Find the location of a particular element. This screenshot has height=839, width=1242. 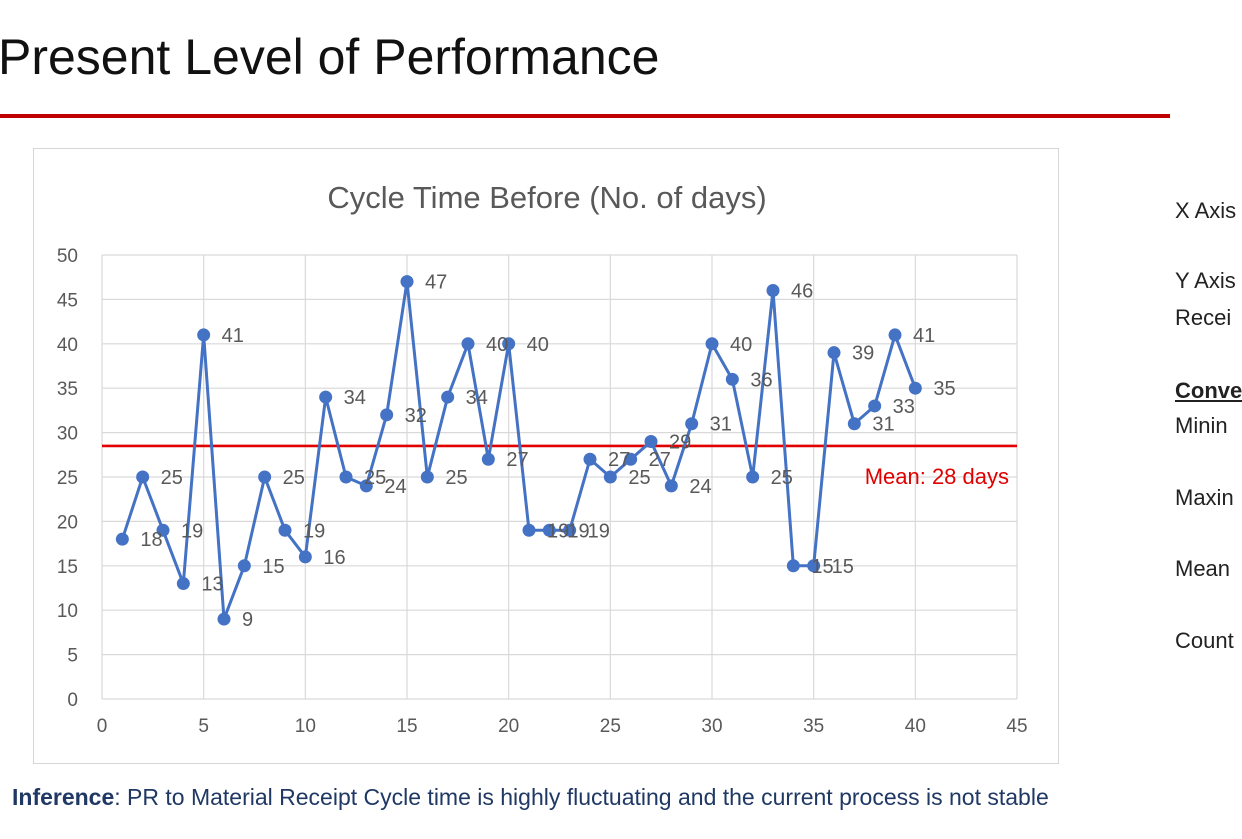

x-tick-label: 10 is located at coordinates (305, 726).